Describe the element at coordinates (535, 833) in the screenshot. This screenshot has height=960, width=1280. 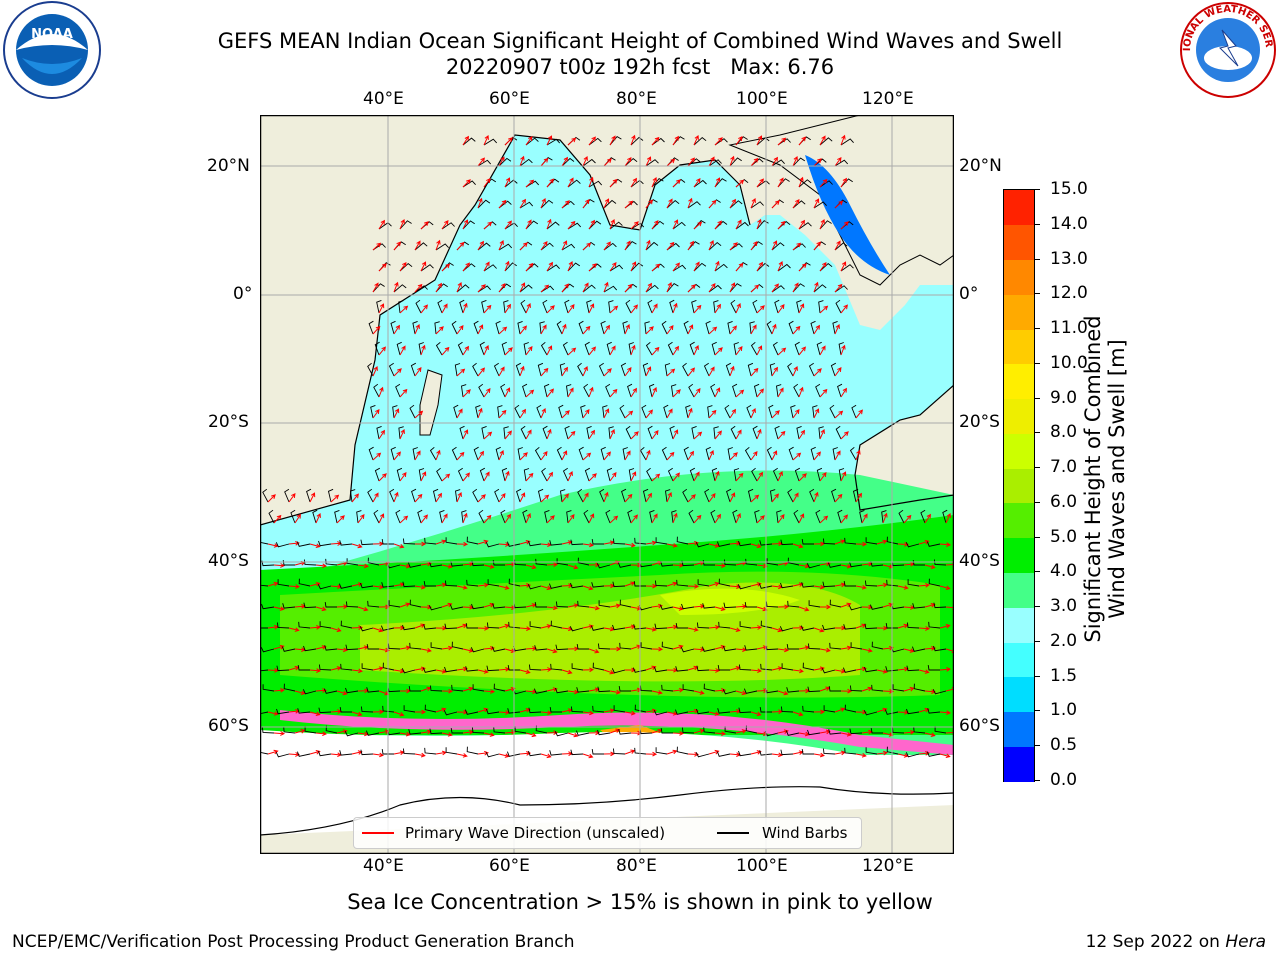
I see `wave-direction-legend-label: Primary Wave Direction (unscaled)` at that location.